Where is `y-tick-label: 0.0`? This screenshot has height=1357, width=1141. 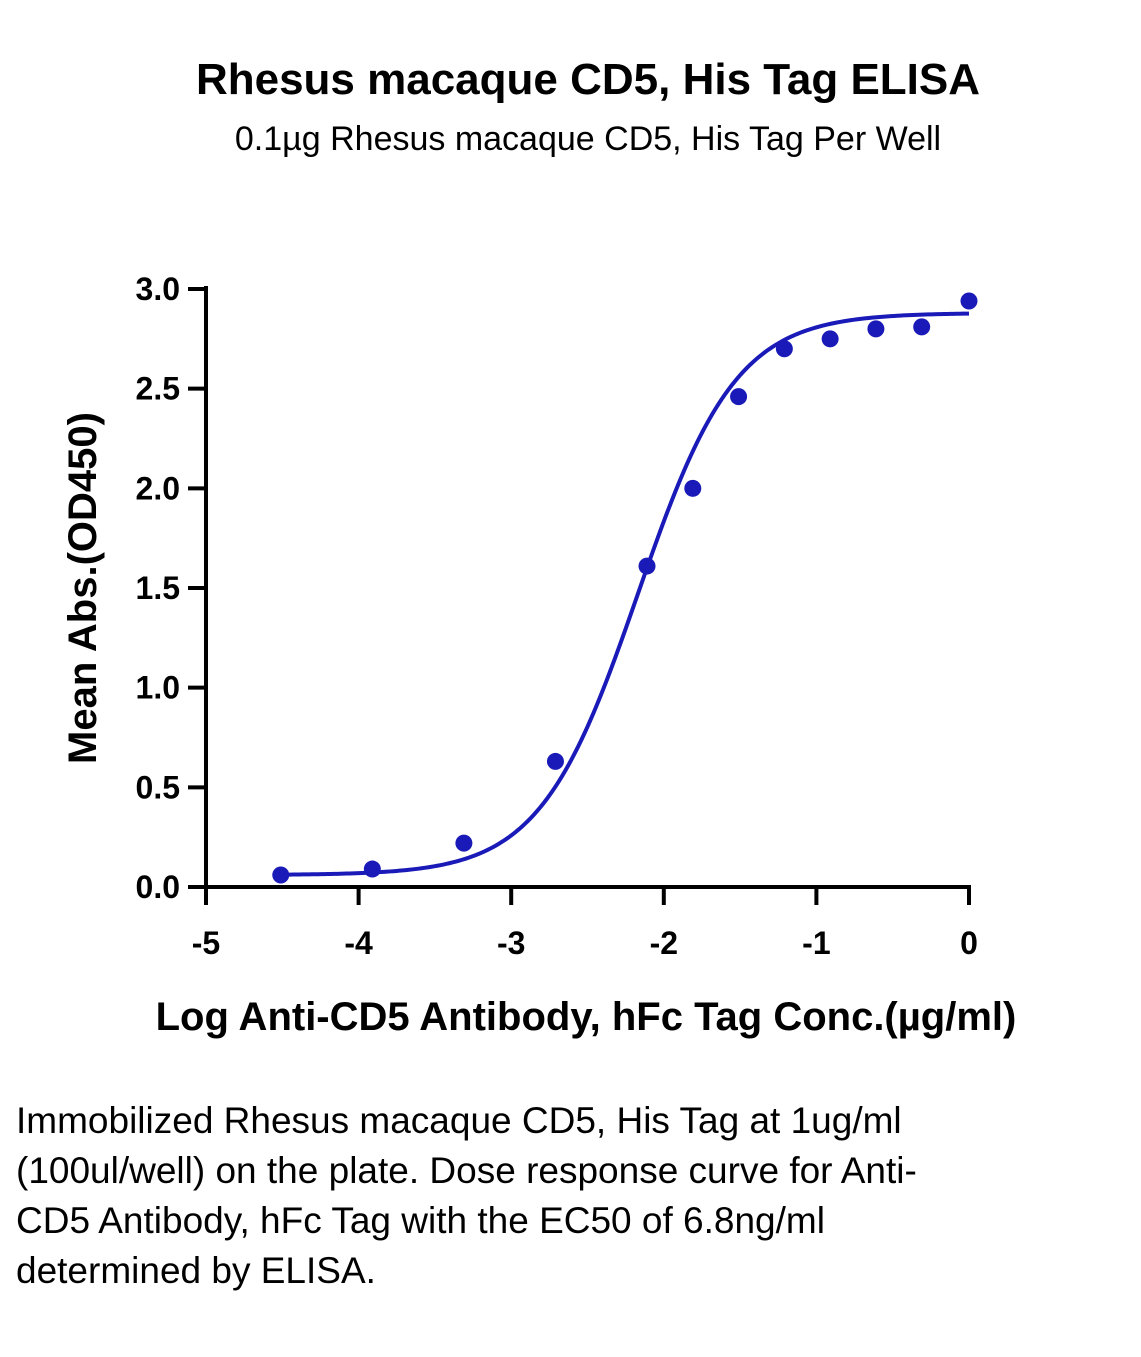
y-tick-label: 0.0 is located at coordinates (158, 887).